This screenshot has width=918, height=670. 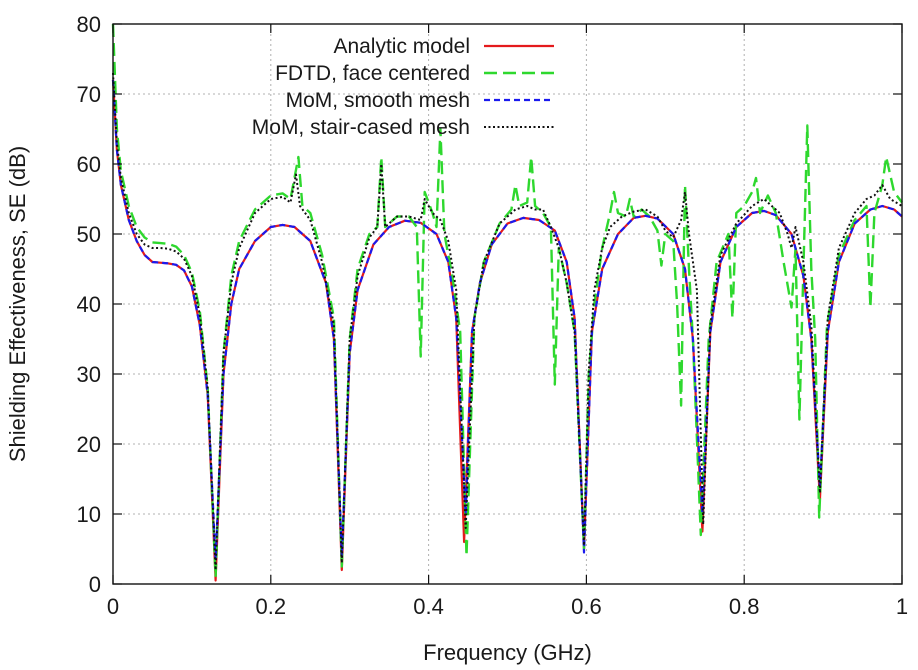 What do you see at coordinates (902, 606) in the screenshot?
I see `x-tick-label: 1` at bounding box center [902, 606].